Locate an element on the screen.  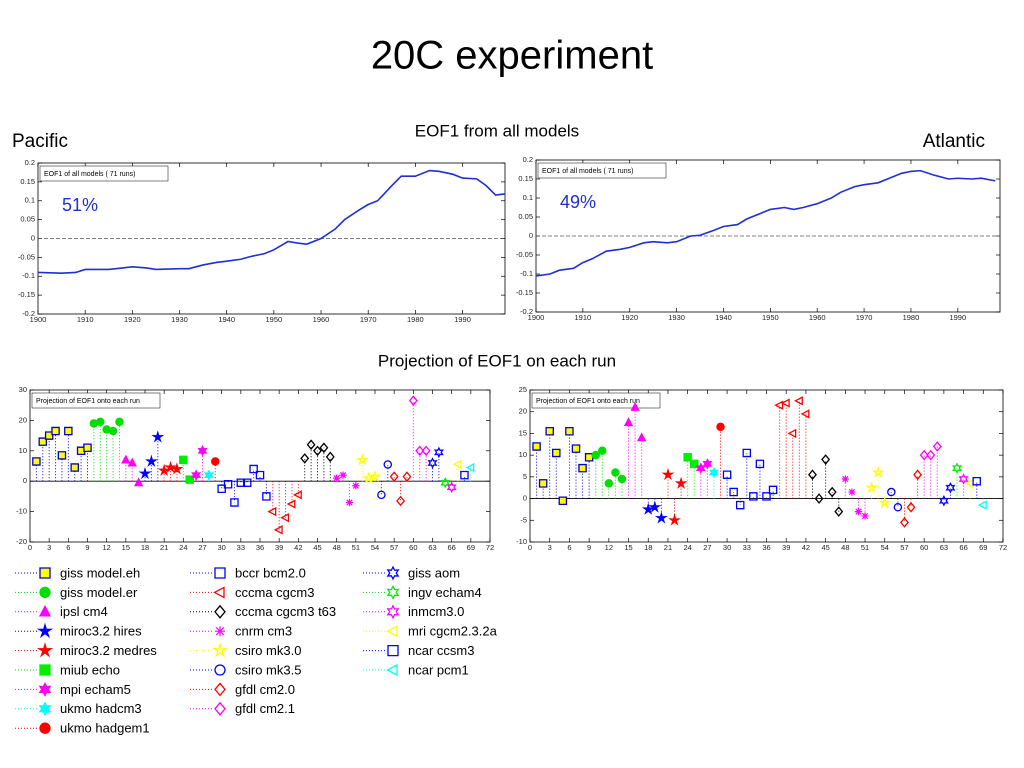
x-tick-label: 1990 is located at coordinates (462, 319).